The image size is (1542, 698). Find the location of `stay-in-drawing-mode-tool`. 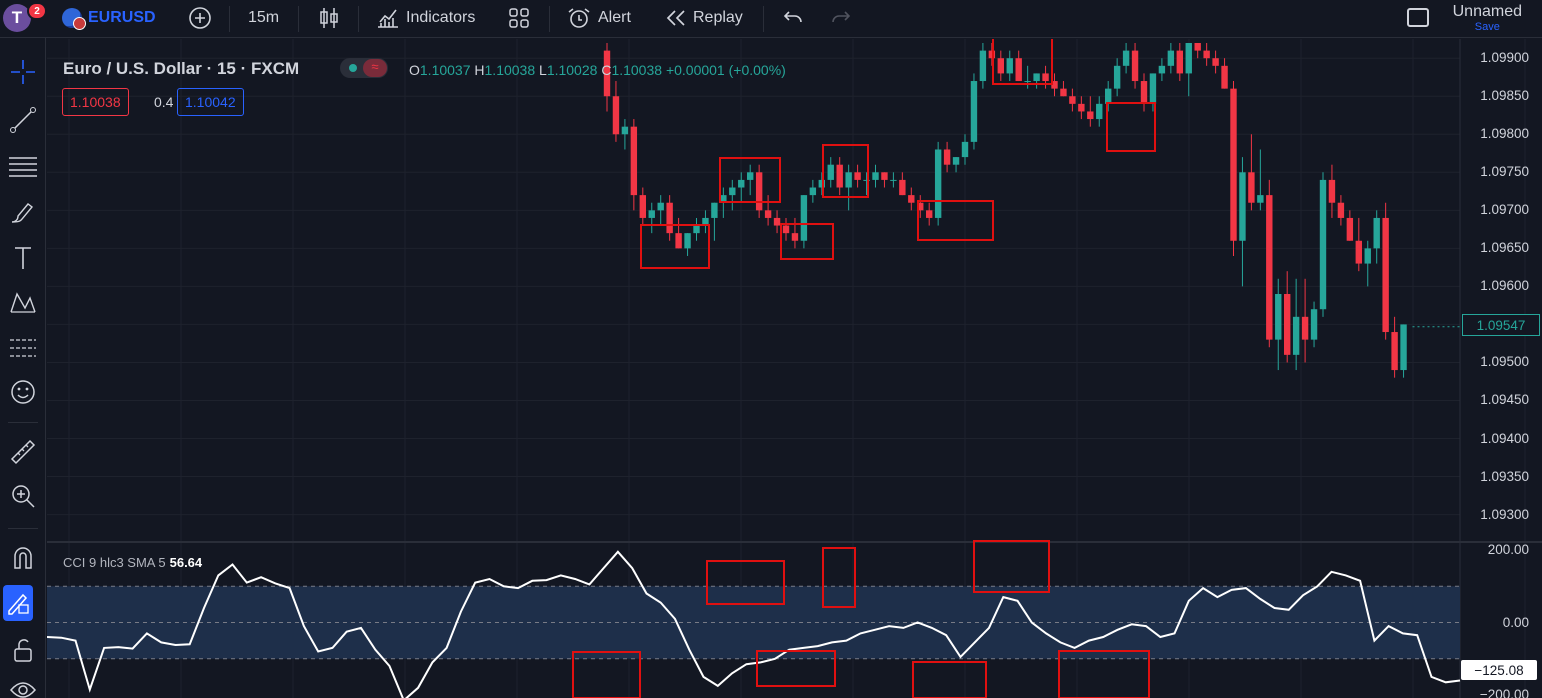

stay-in-drawing-mode-tool is located at coordinates (18, 603).